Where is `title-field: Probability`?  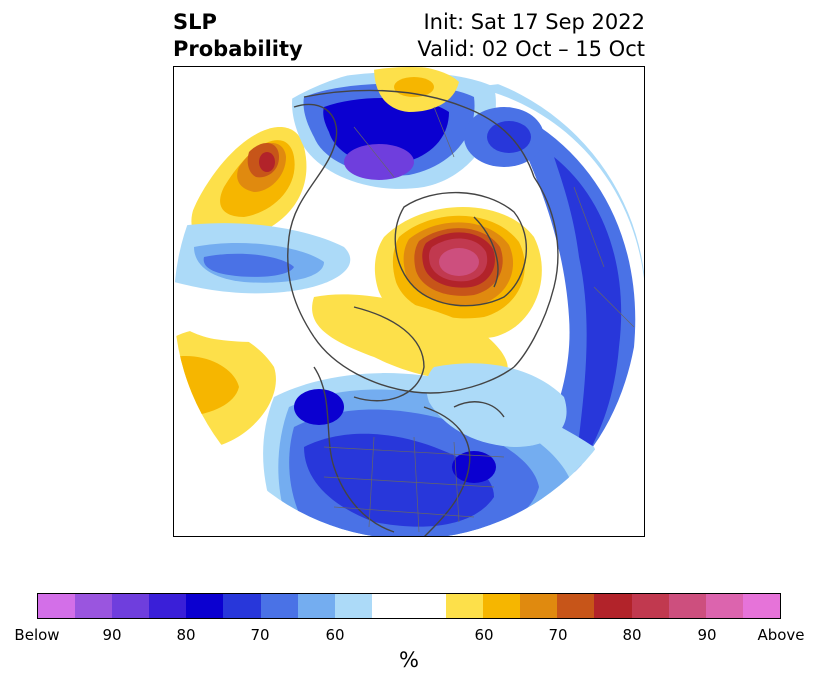
title-field: Probability is located at coordinates (238, 49).